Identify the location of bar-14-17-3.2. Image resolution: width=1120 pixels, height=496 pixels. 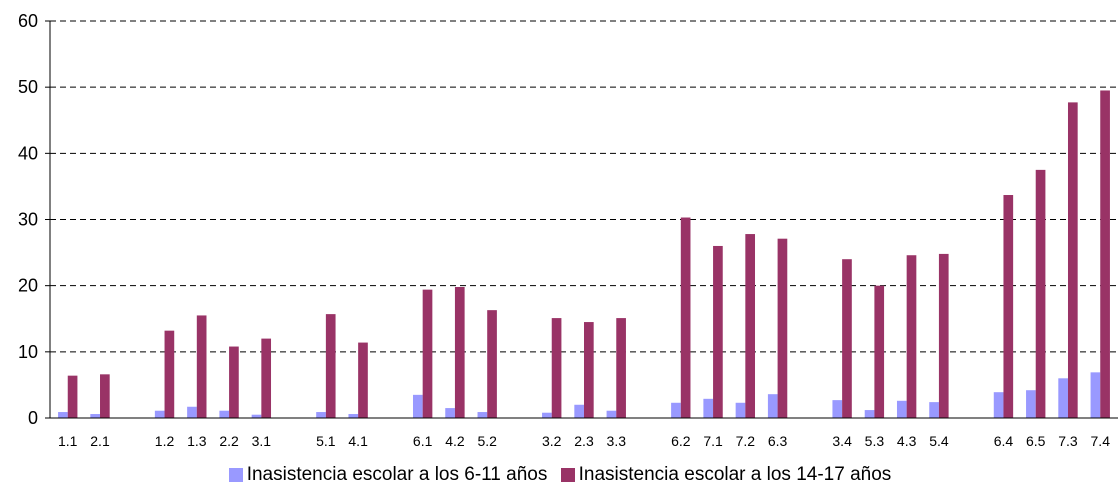
(556, 368).